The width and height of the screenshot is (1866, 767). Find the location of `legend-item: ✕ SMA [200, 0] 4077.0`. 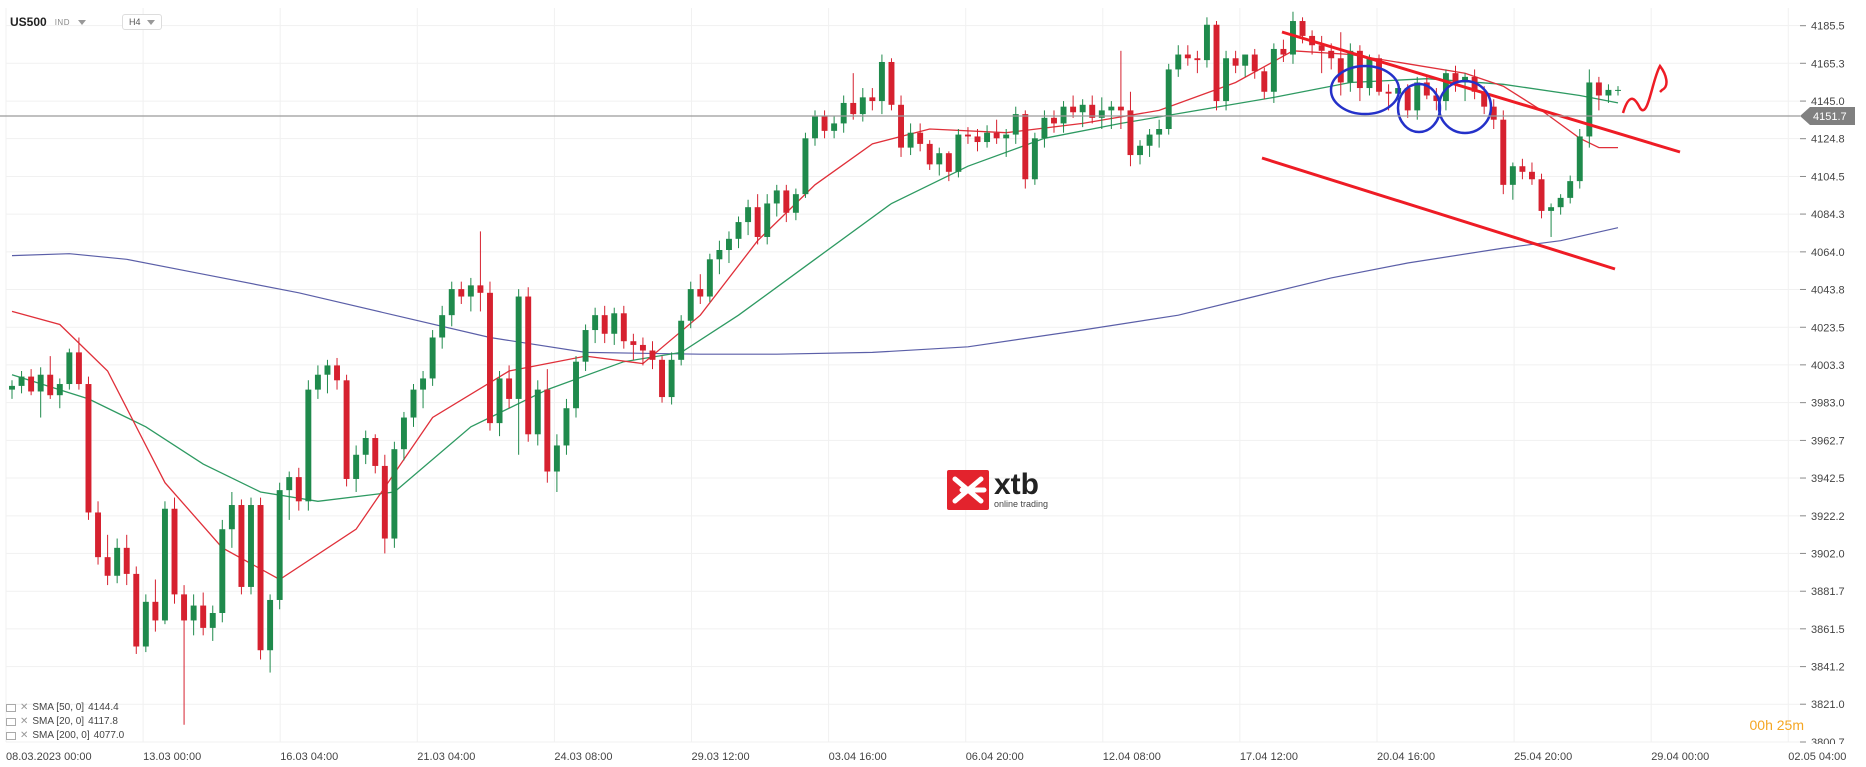

legend-item: ✕ SMA [200, 0] 4077.0 is located at coordinates (65, 736).